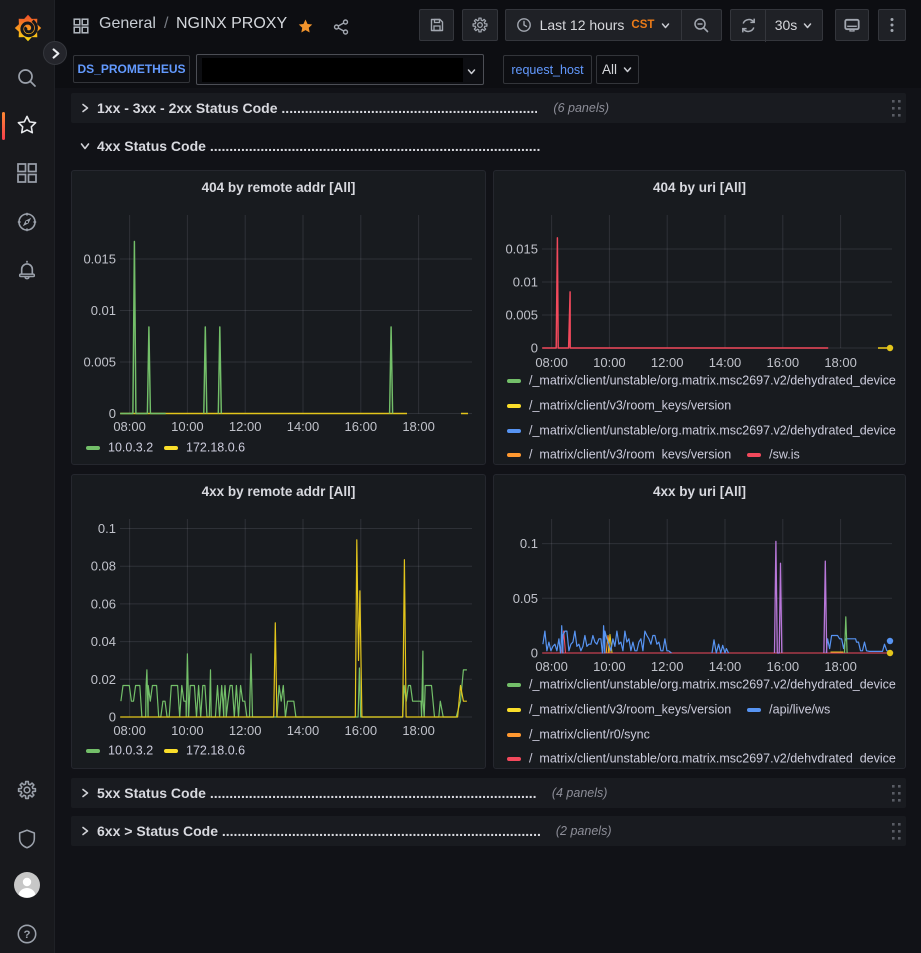 The width and height of the screenshot is (921, 953). I want to click on svg-text: 0.06, so click(103, 603).